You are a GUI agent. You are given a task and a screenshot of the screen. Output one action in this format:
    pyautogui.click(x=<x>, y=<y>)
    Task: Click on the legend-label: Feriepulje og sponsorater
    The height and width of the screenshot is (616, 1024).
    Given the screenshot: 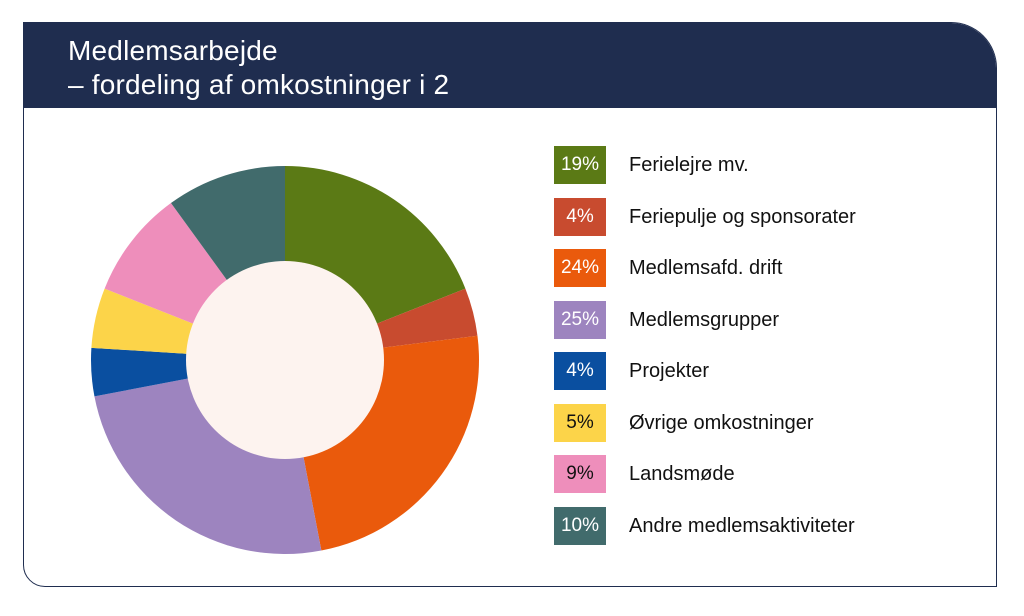 What is the action you would take?
    pyautogui.click(x=742, y=216)
    